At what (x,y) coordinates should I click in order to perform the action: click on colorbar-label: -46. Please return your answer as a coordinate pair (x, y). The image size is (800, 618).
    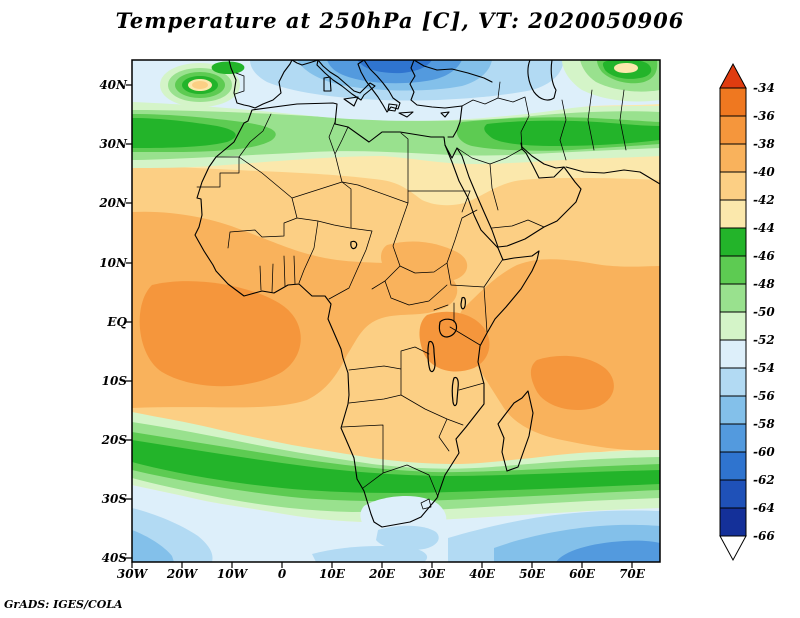
    Looking at the image, I should click on (764, 256).